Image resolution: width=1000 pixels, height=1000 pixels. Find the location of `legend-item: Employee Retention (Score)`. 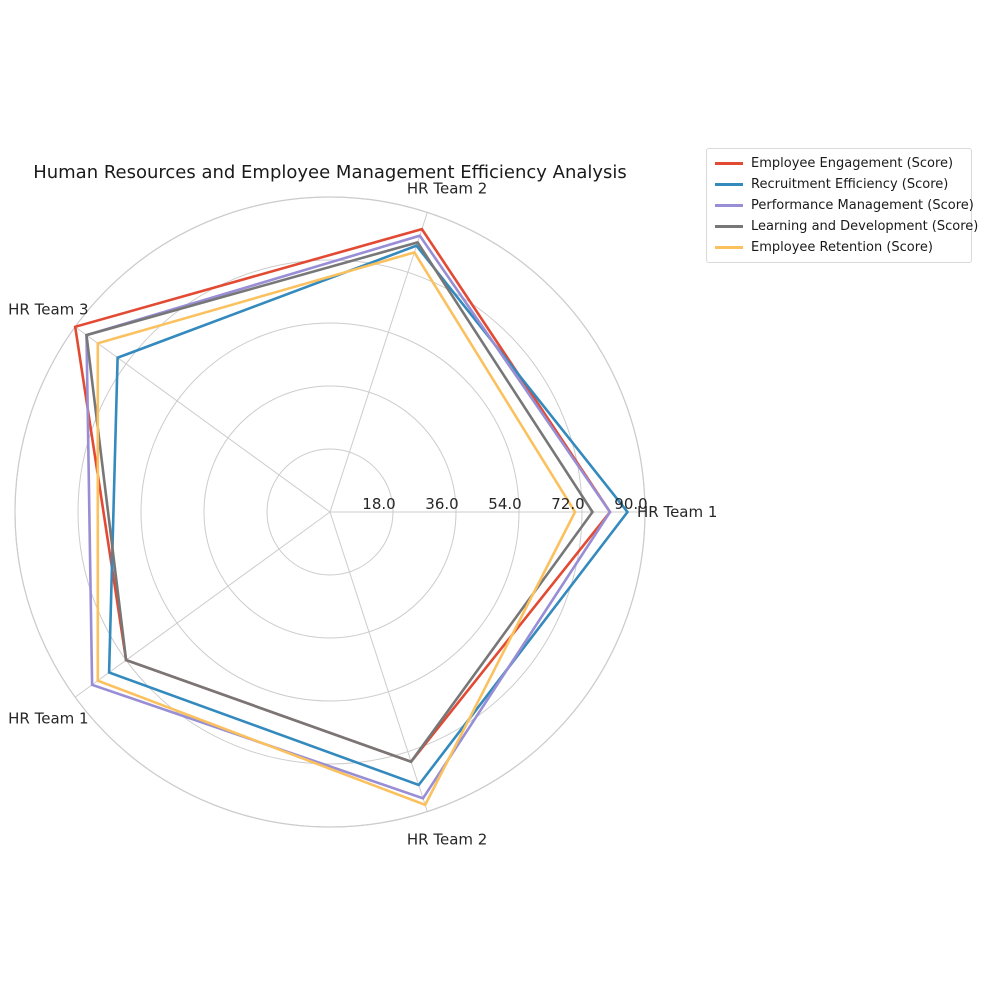

legend-item: Employee Retention (Score) is located at coordinates (839, 247).